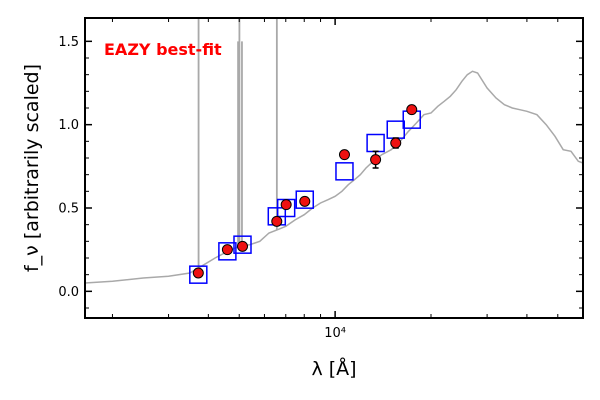  Describe the element at coordinates (333, 368) in the screenshot. I see `x-axis-label: λ [Å]` at that location.